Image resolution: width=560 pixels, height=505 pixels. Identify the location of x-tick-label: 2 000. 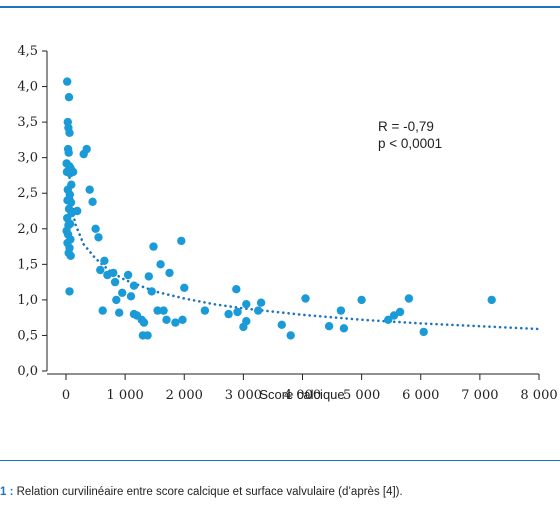
(184, 395).